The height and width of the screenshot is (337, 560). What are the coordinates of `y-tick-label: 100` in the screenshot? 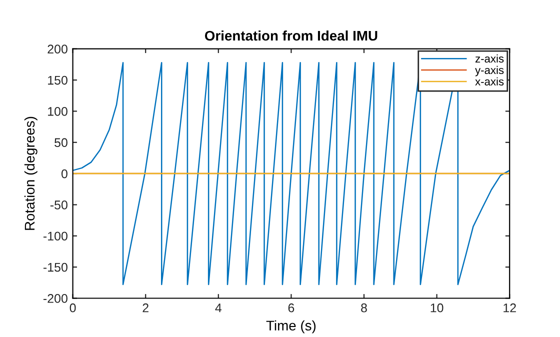 It's located at (58, 111).